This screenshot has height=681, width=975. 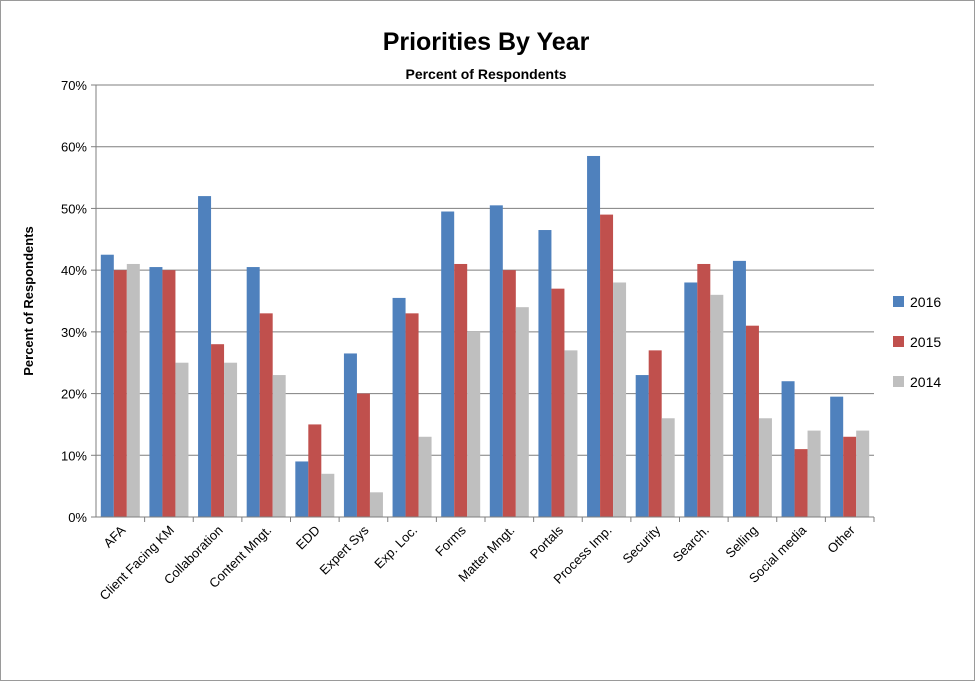 I want to click on legend: 2016 2015 2014, so click(x=917, y=342).